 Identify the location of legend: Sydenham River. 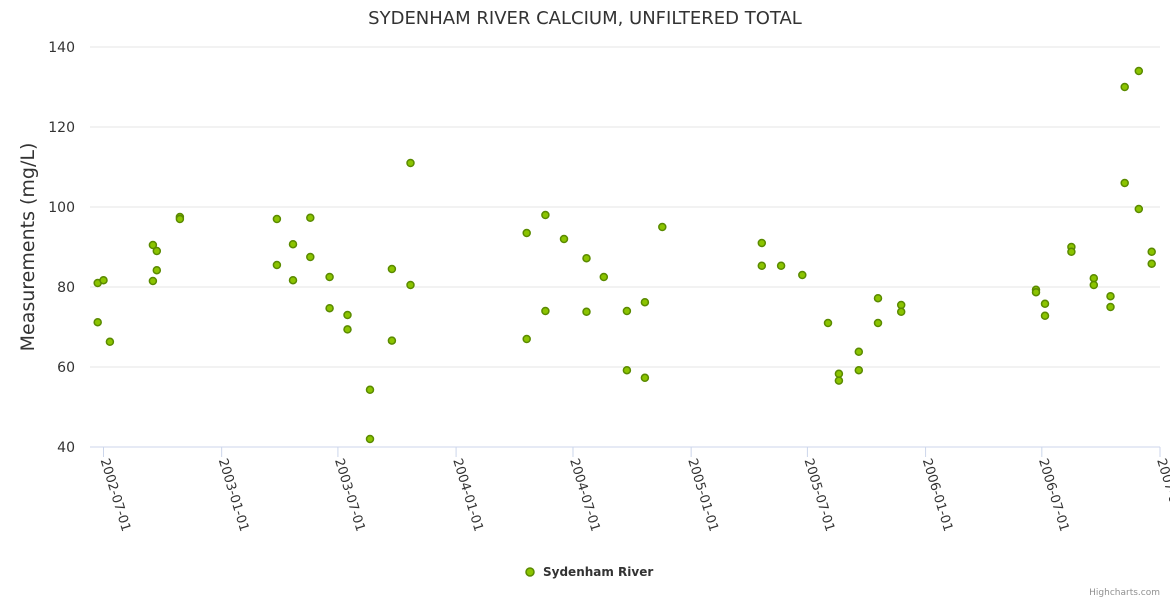
(589, 572).